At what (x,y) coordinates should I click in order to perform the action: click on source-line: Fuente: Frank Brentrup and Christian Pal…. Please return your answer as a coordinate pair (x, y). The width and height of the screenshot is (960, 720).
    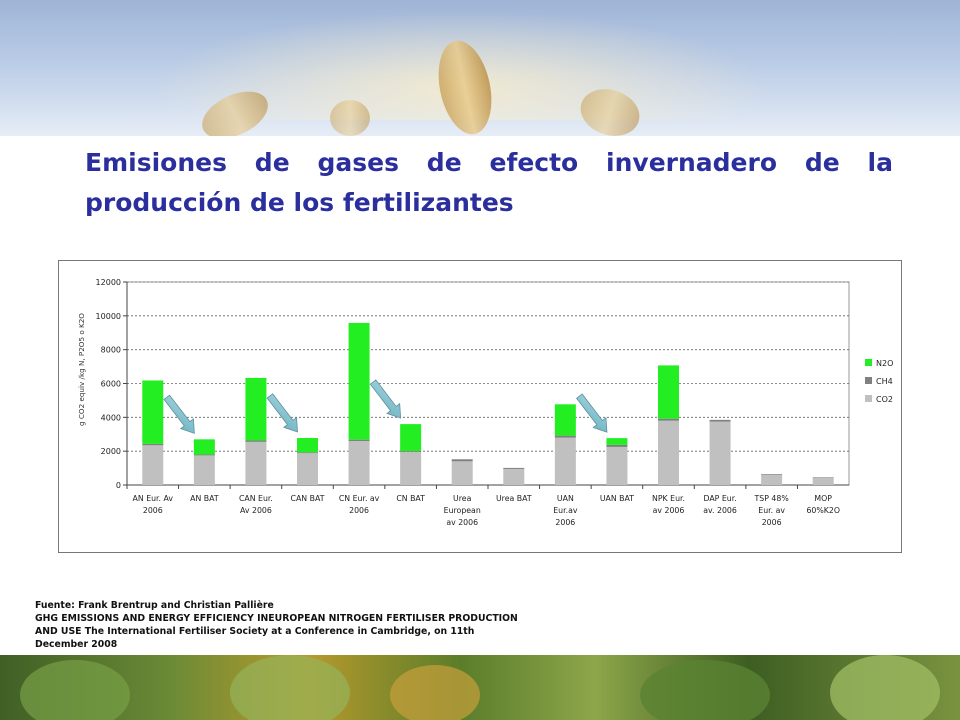
    Looking at the image, I should click on (154, 605).